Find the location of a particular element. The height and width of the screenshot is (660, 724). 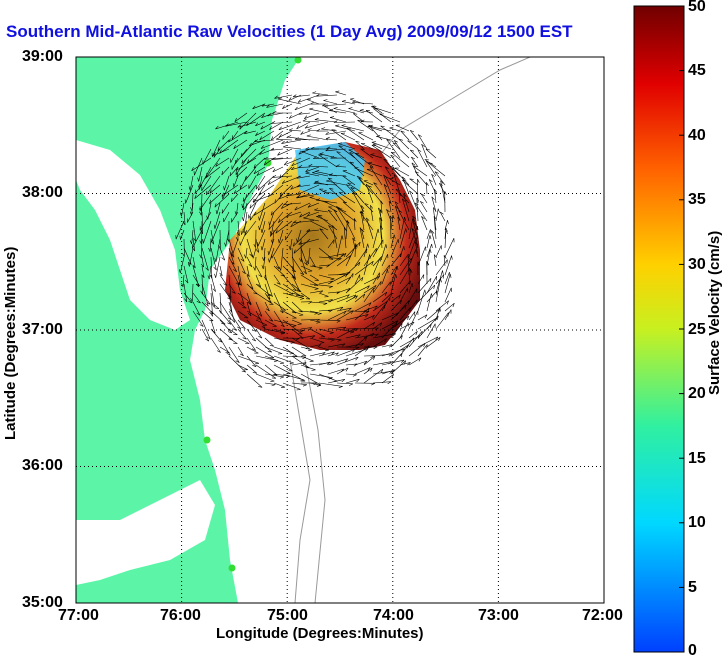

colorbar-tick-label: 50 is located at coordinates (697, 8).